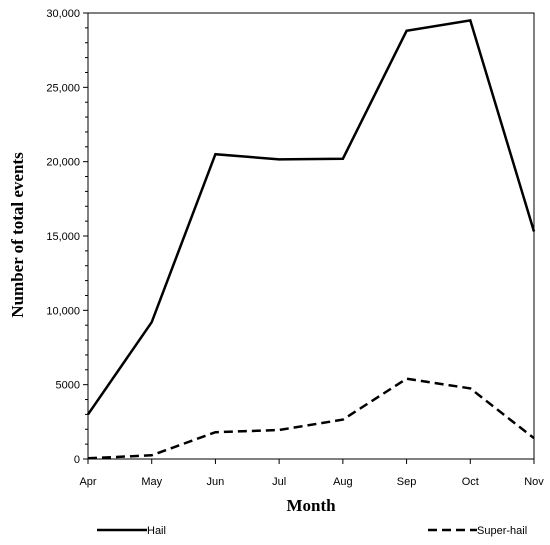  I want to click on y-tick-label: 5000, so click(68, 386).